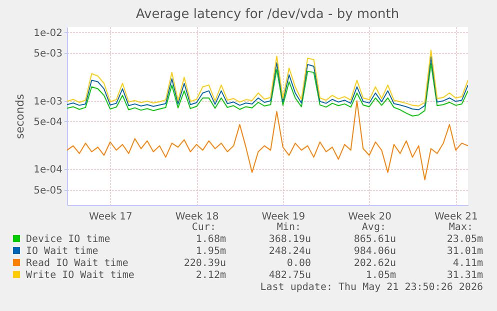  Describe the element at coordinates (48, 190) in the screenshot. I see `y-tick-label: 5e-05` at that location.